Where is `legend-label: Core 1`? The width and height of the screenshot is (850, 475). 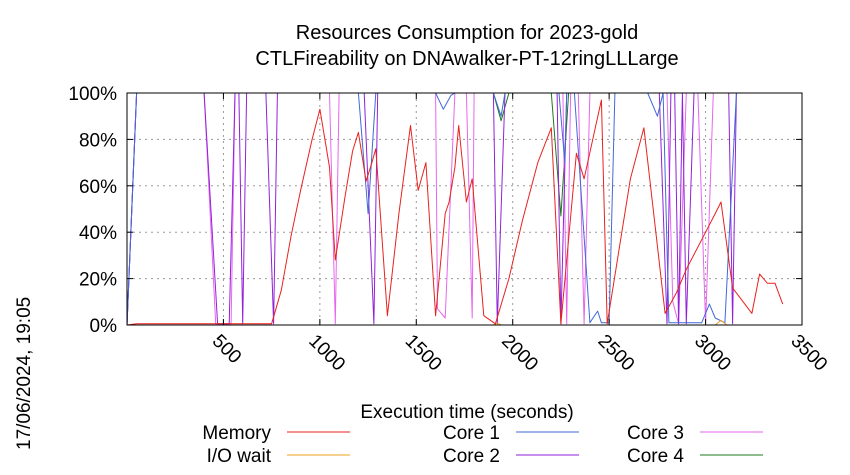 legend-label: Core 1 is located at coordinates (471, 433).